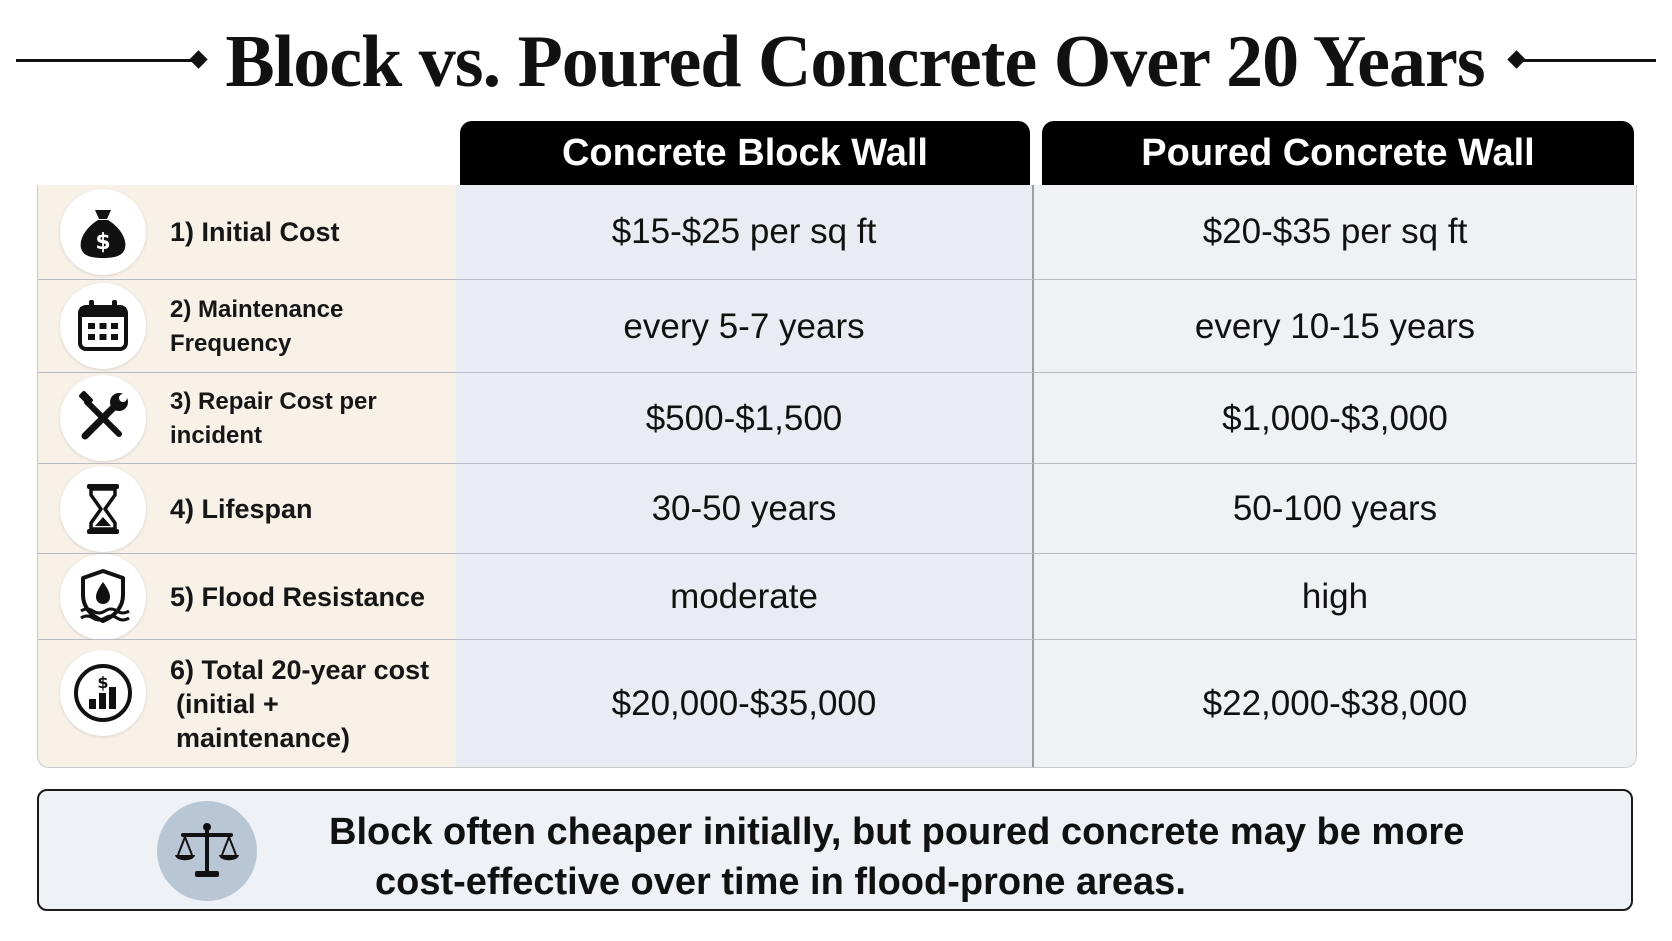  Describe the element at coordinates (745, 703) in the screenshot. I see `block-value: $20,000-$35,000` at that location.